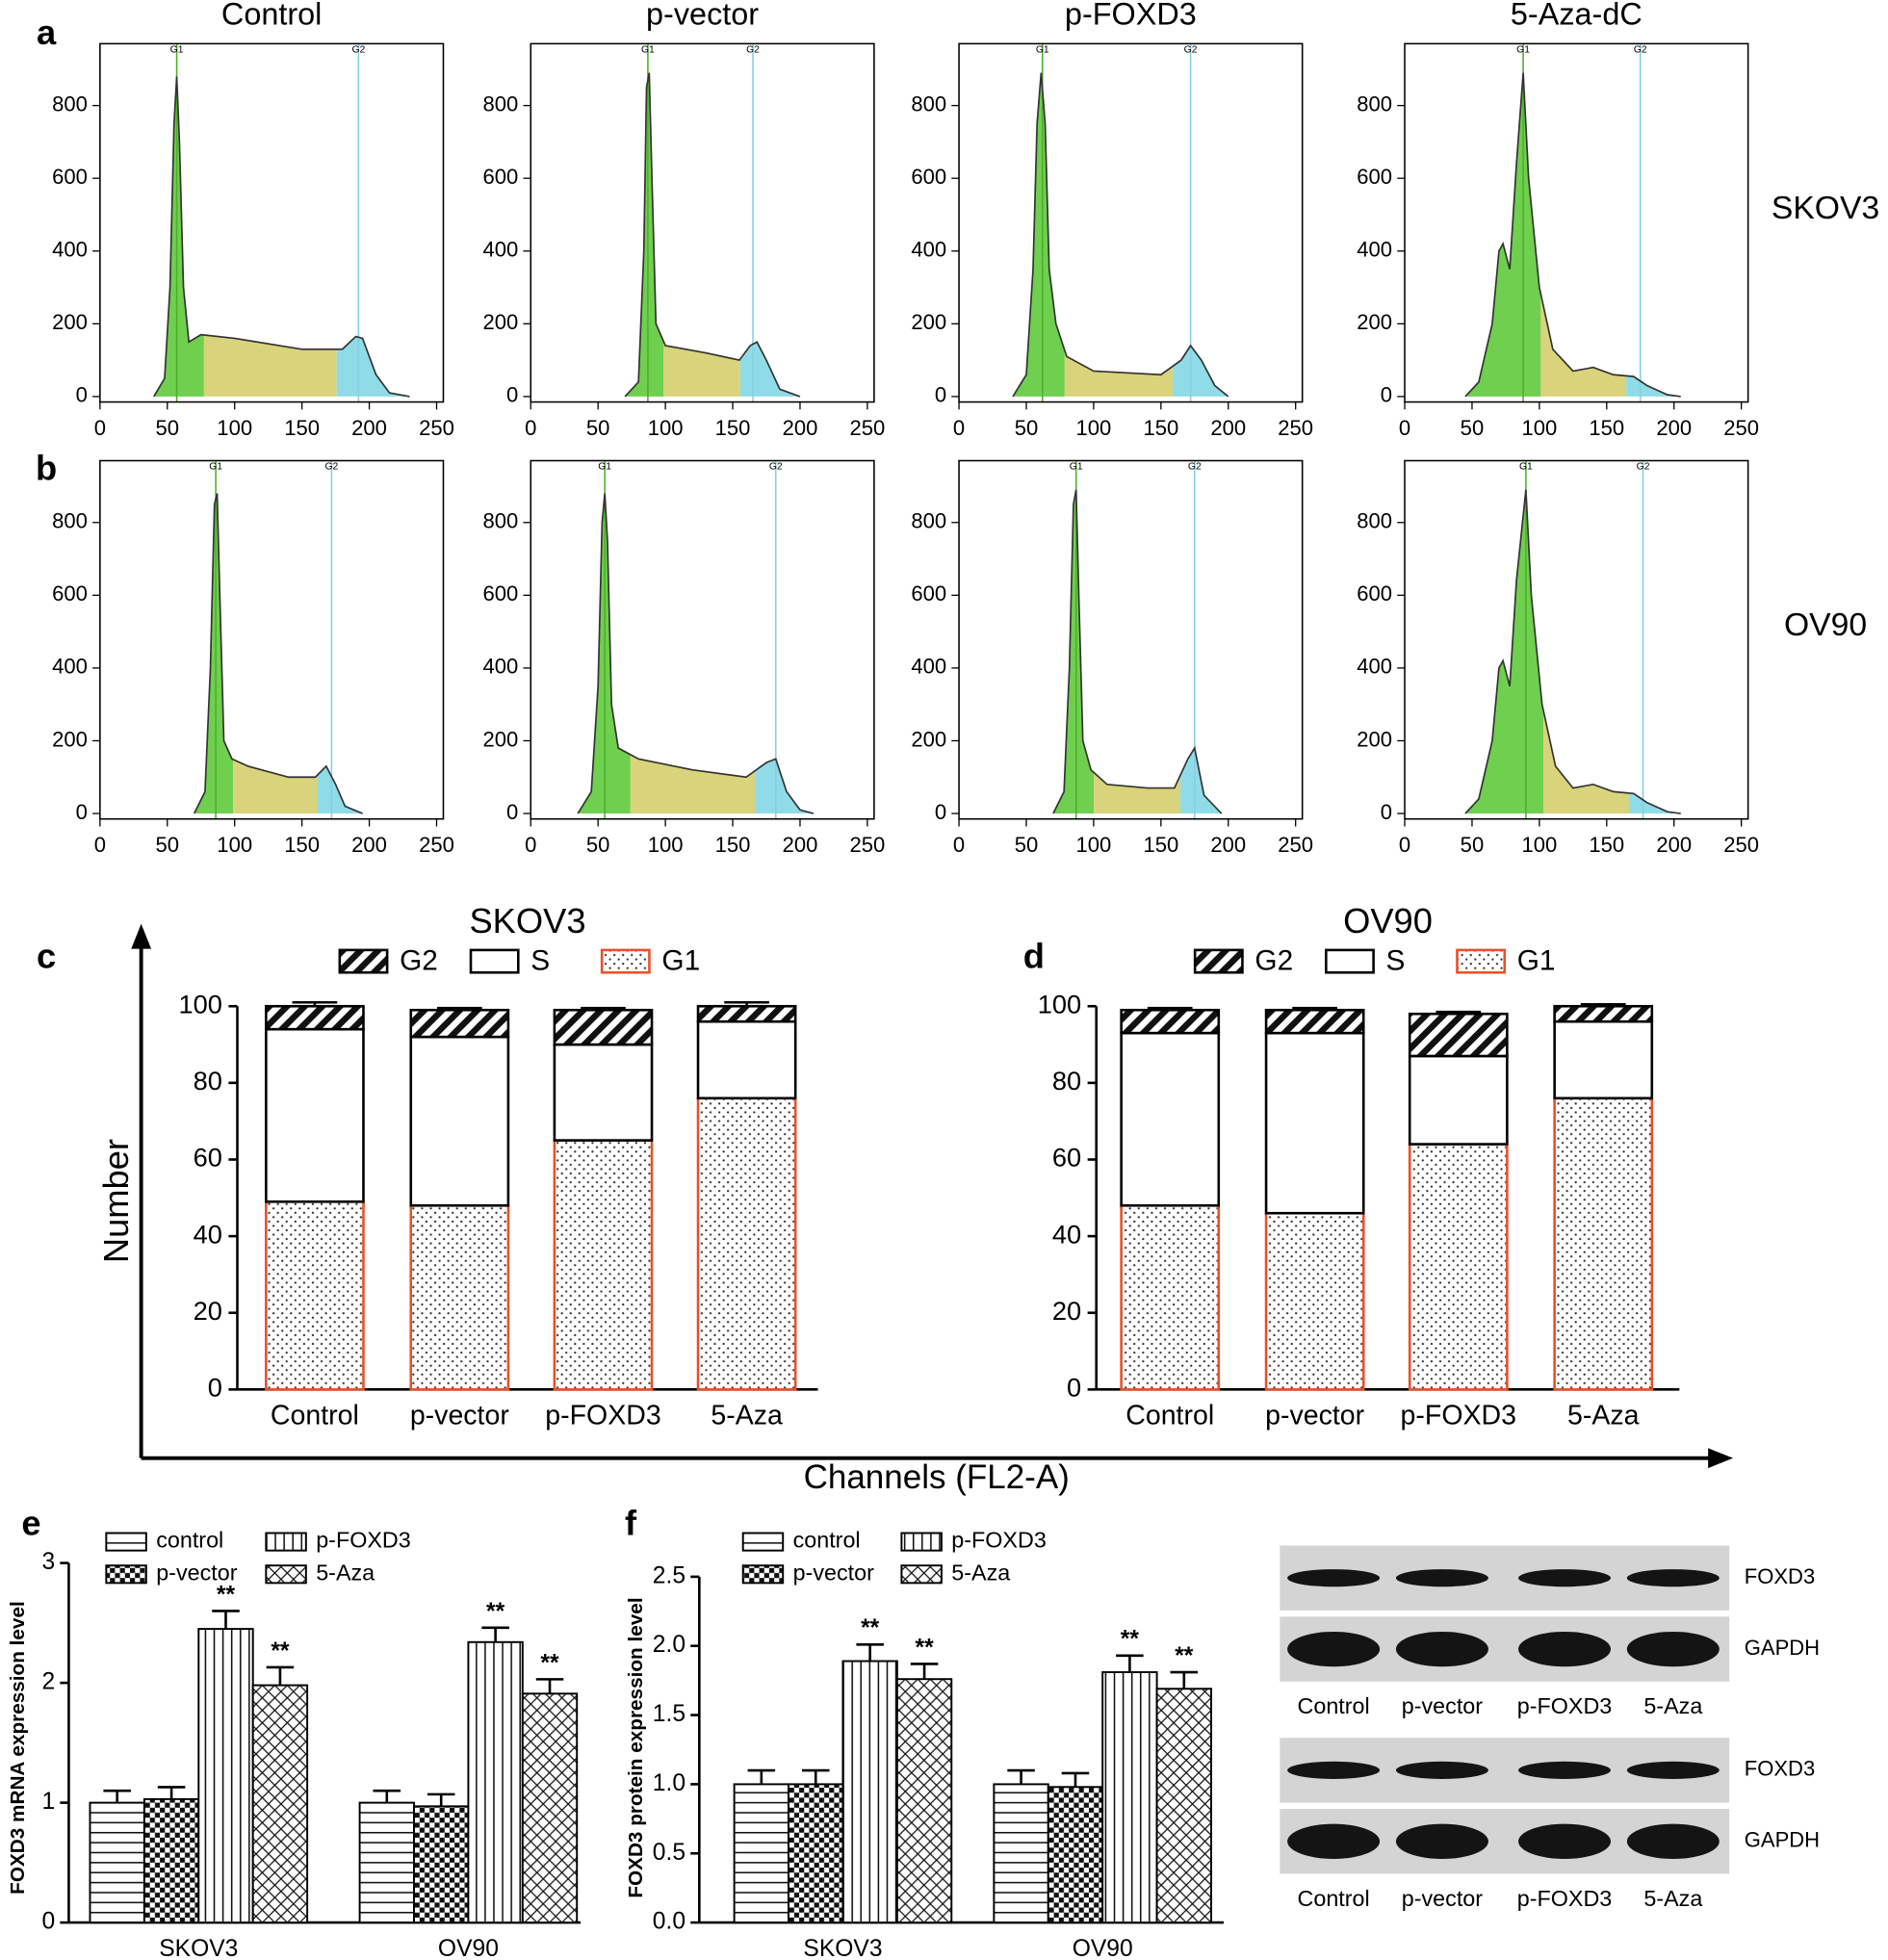  Describe the element at coordinates (1782, 1648) in the screenshot. I see `blot-row-label: GAPDH` at that location.